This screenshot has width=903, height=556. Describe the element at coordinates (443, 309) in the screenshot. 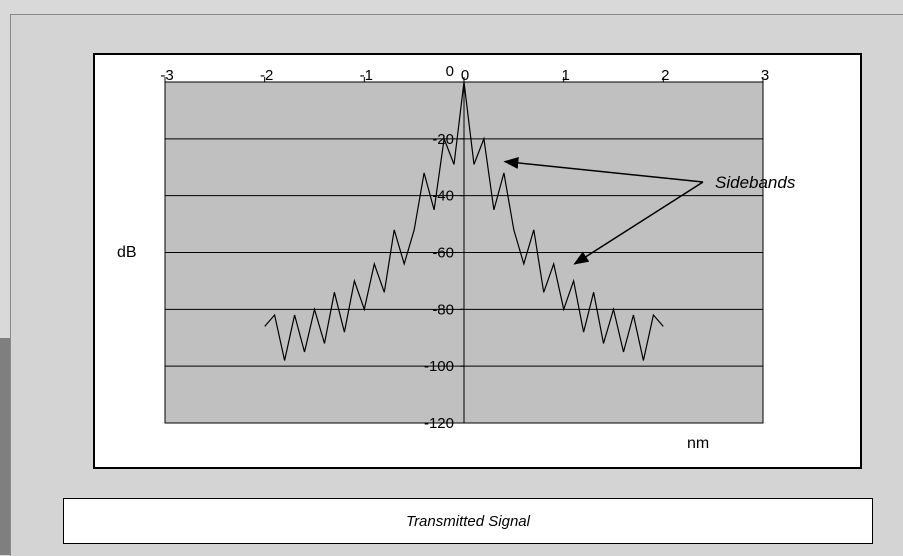

I see `y-tick-label: -80` at that location.